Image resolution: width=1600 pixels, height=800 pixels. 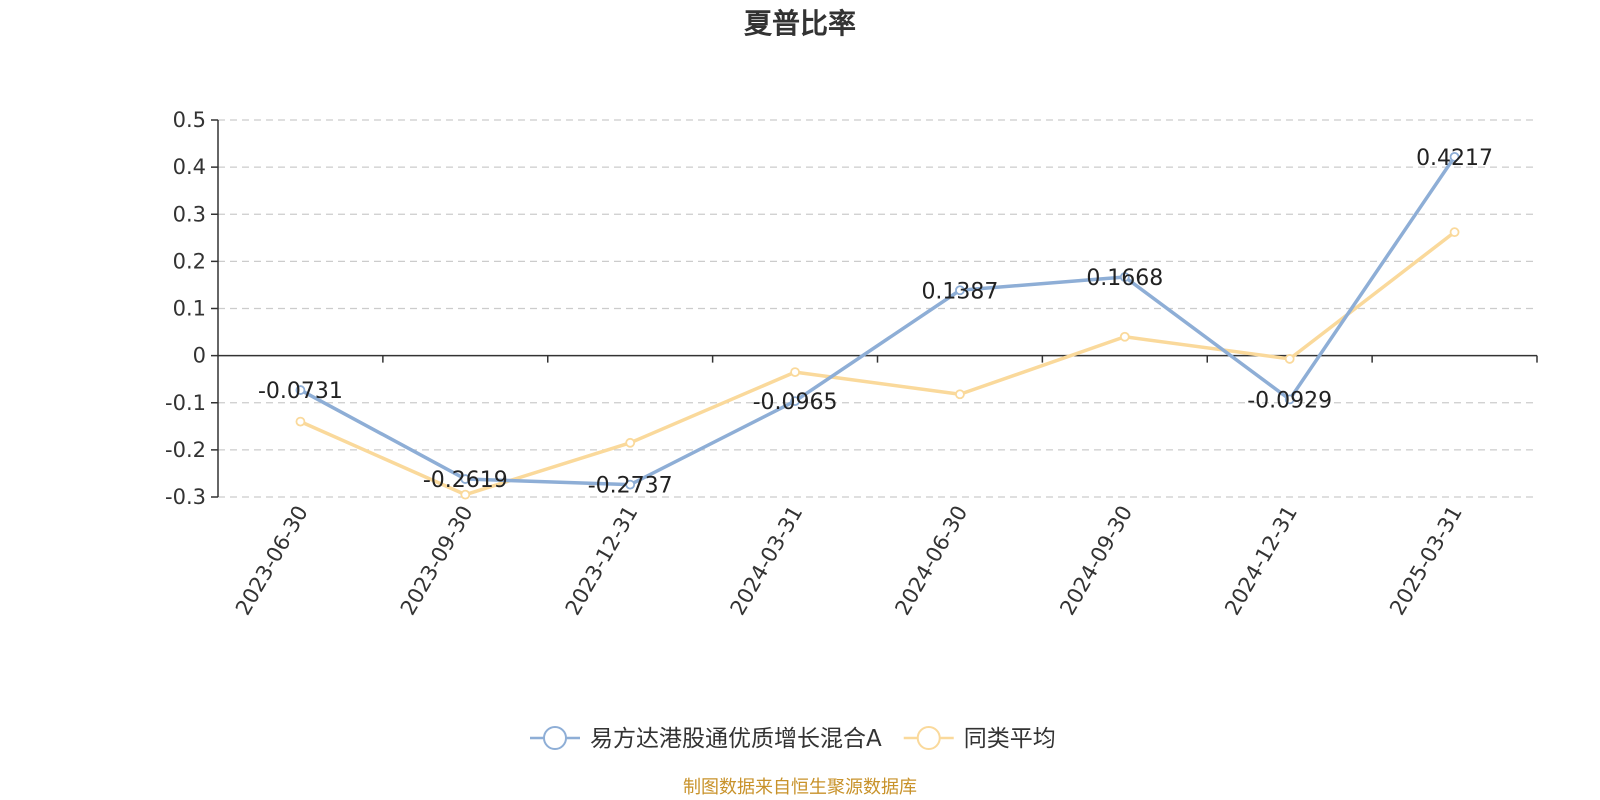 I want to click on x-tick-label: 2023-09-30, so click(x=437, y=561).